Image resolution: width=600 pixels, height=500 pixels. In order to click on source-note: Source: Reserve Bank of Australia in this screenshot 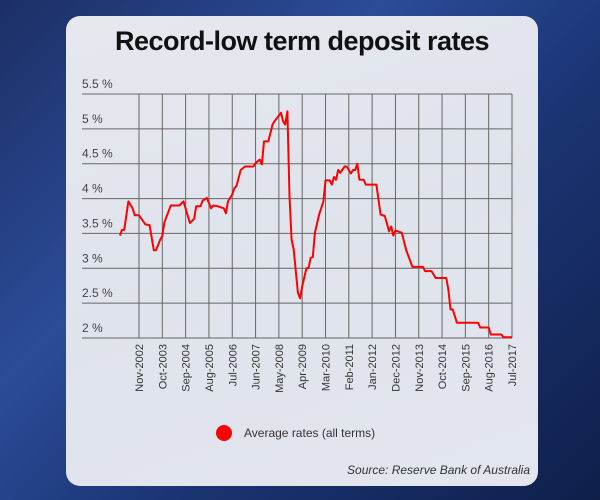, I will do `click(438, 470)`.